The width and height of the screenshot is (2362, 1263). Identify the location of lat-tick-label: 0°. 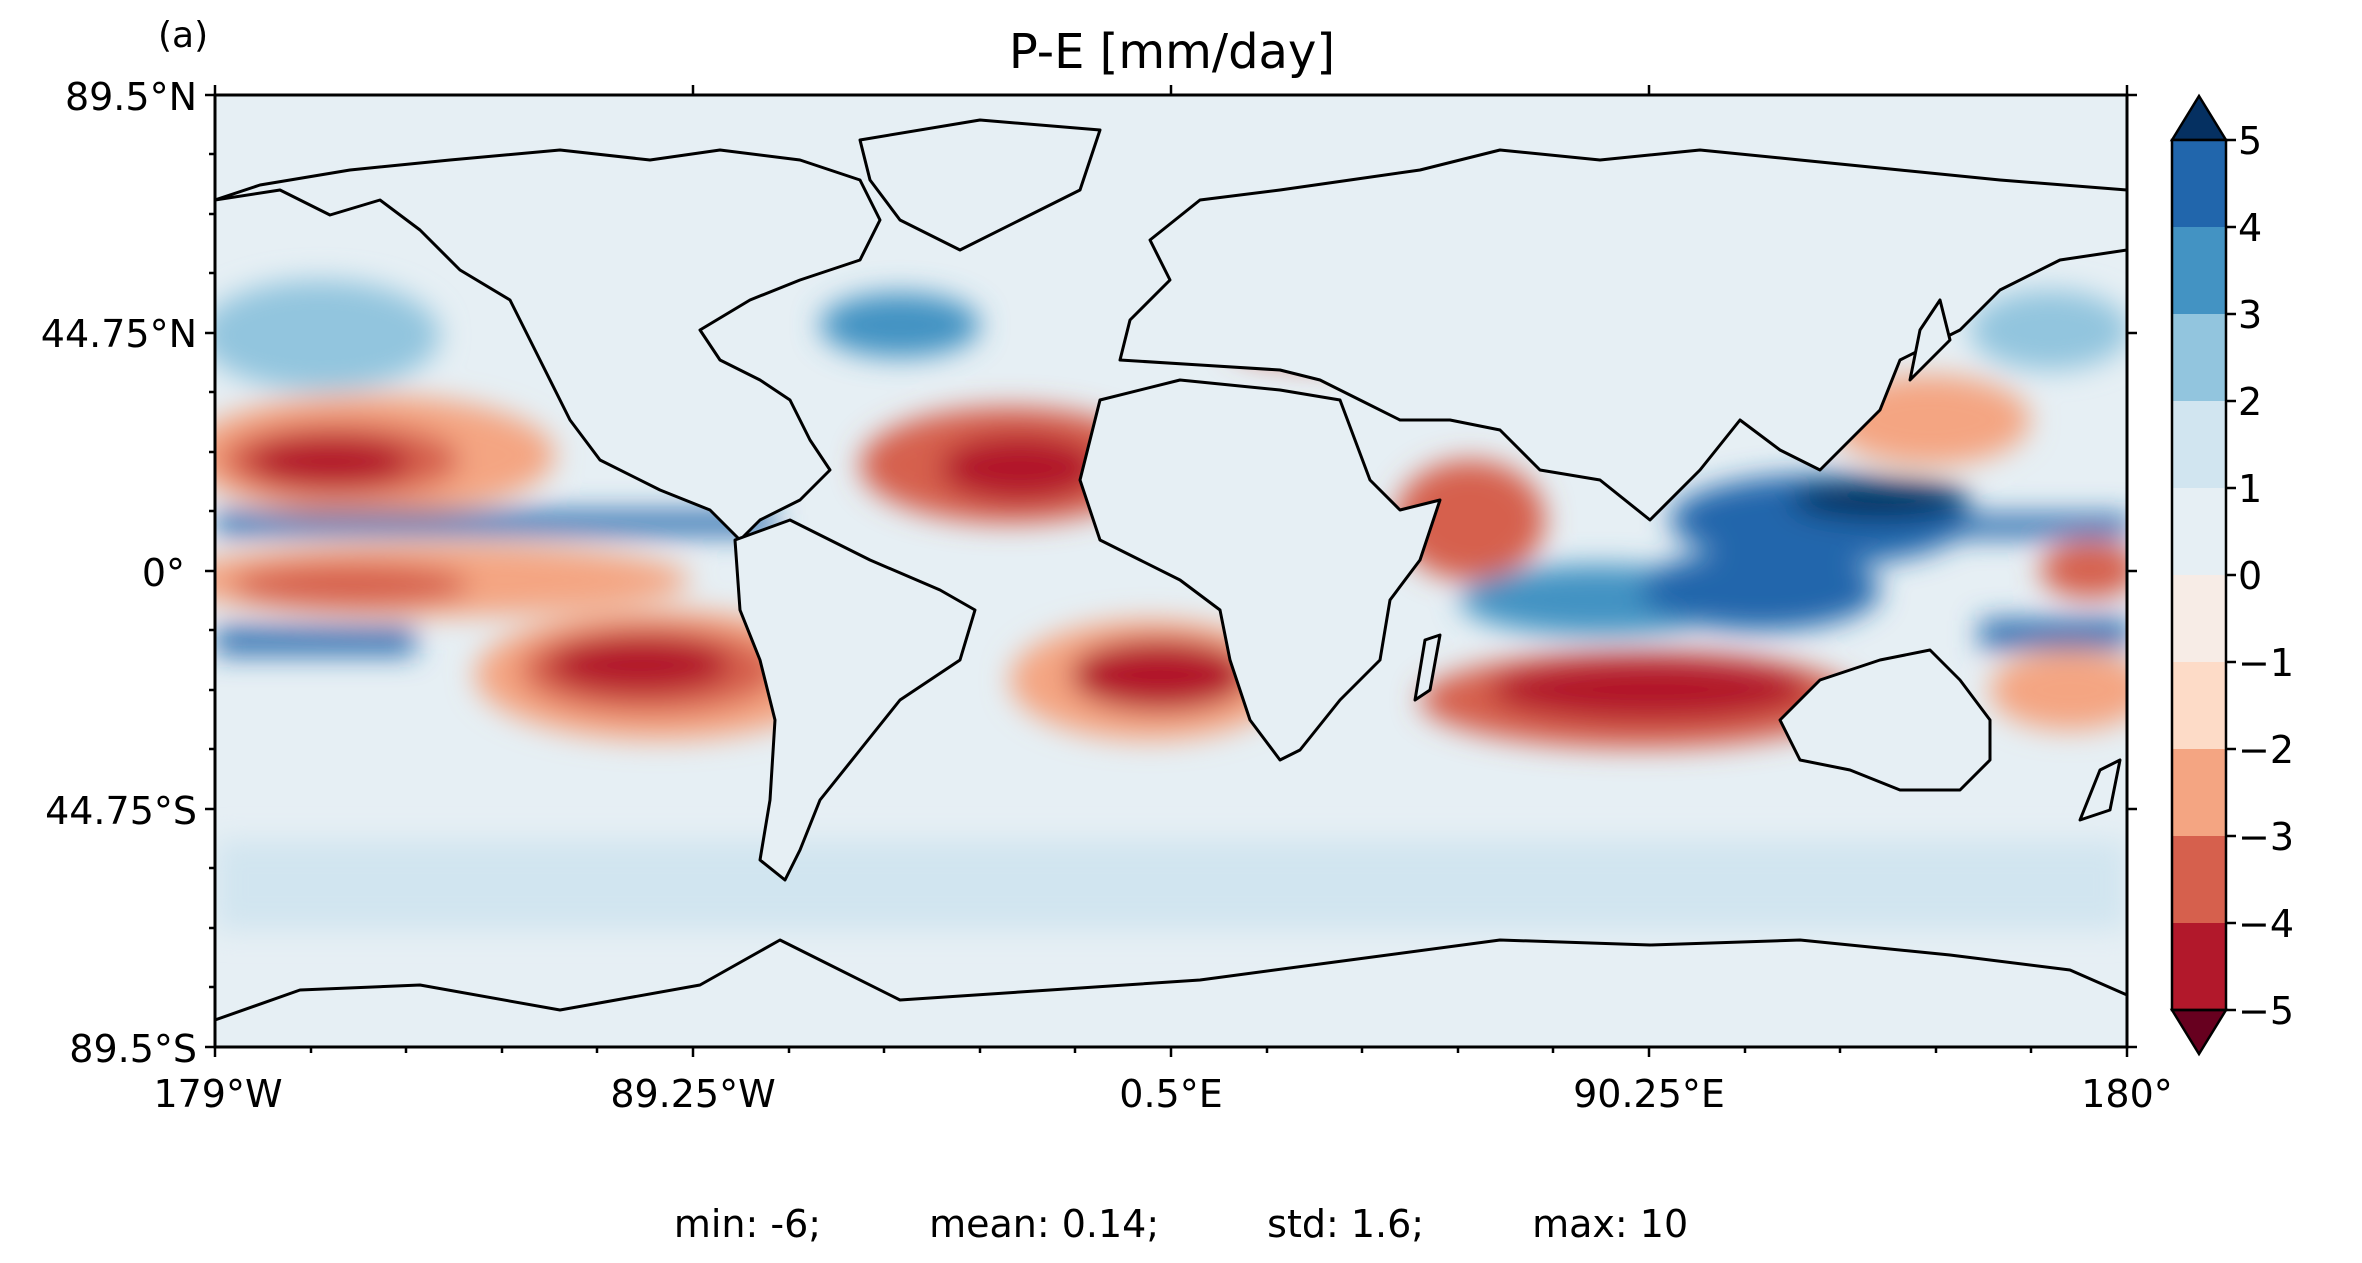
(163, 573).